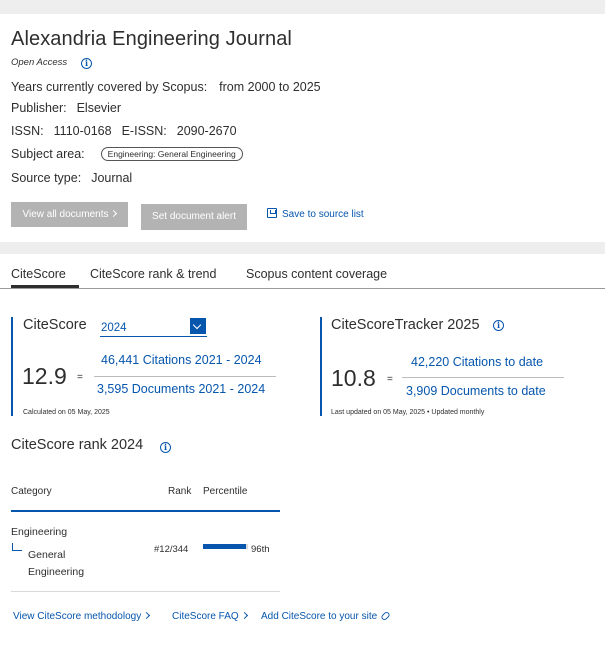 The height and width of the screenshot is (649, 605). I want to click on citescore-accent-bar, so click(12, 366).